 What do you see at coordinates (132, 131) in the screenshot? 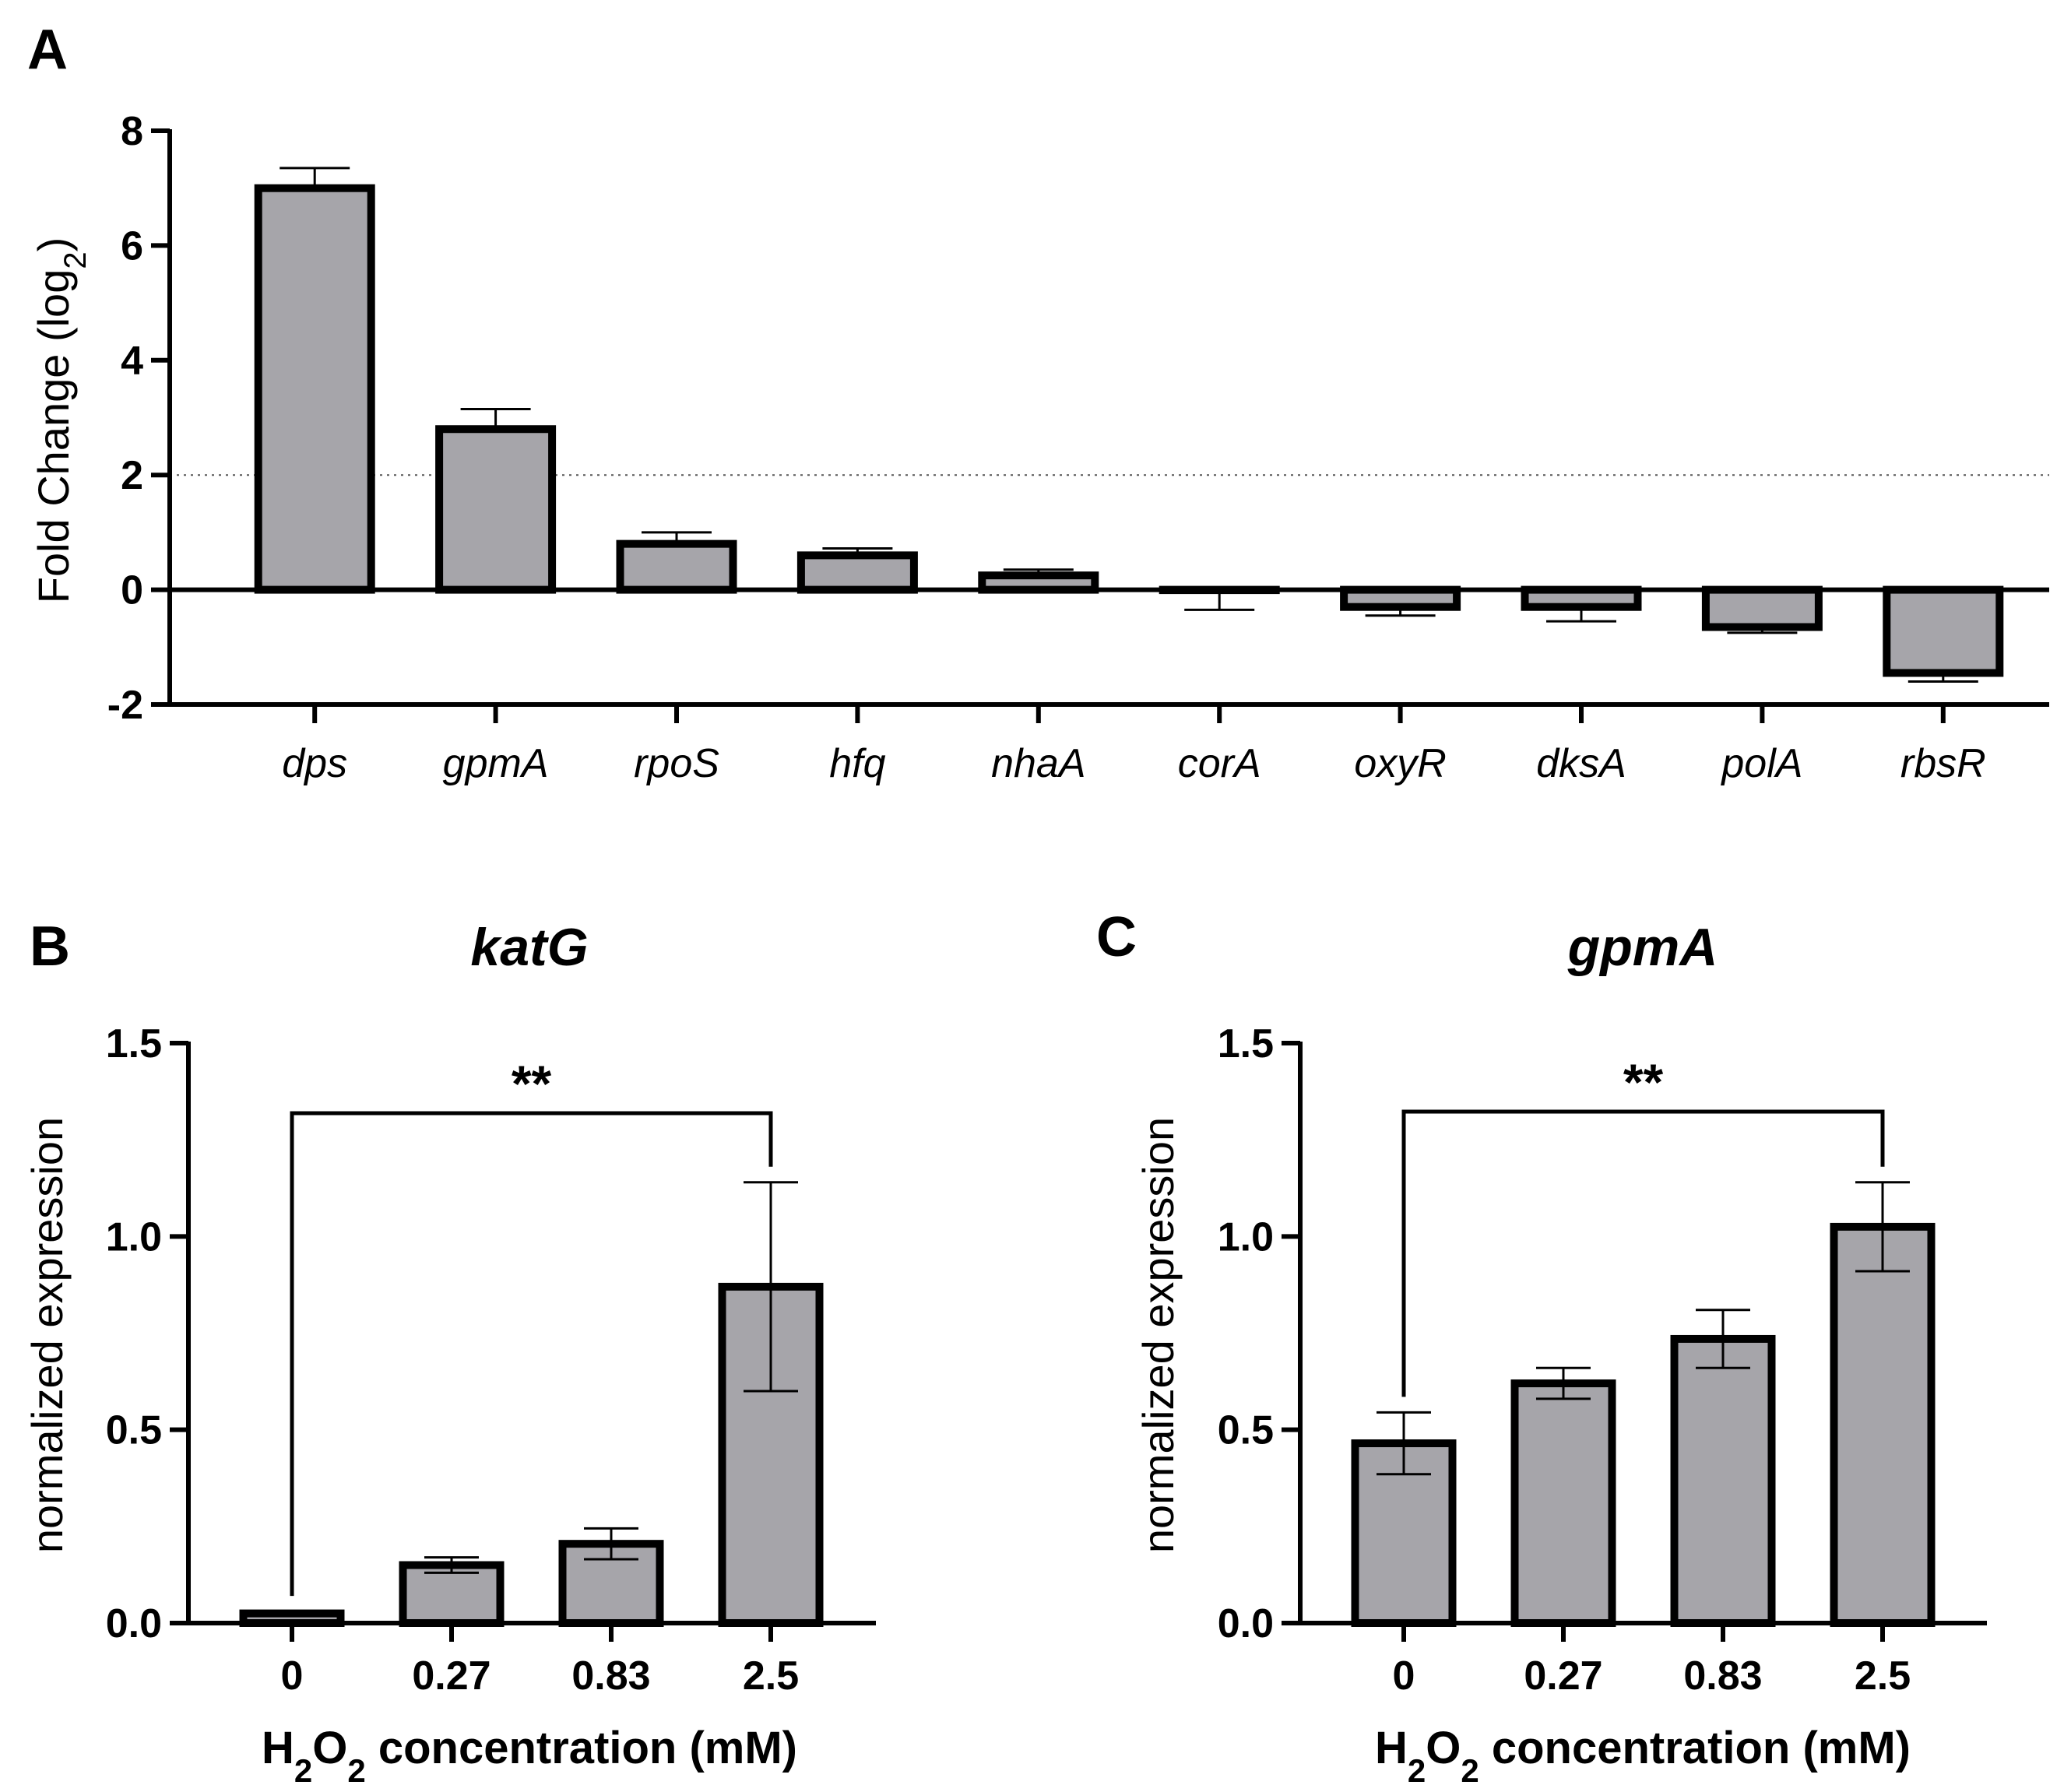
I see `panel-a-ytick-label: 8` at bounding box center [132, 131].